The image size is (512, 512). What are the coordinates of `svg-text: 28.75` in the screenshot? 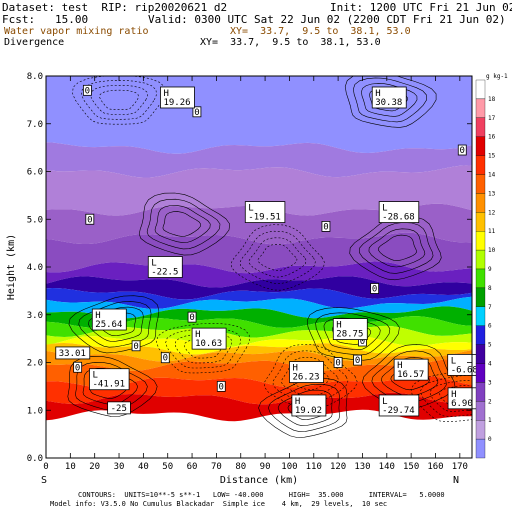 It's located at (349, 335).